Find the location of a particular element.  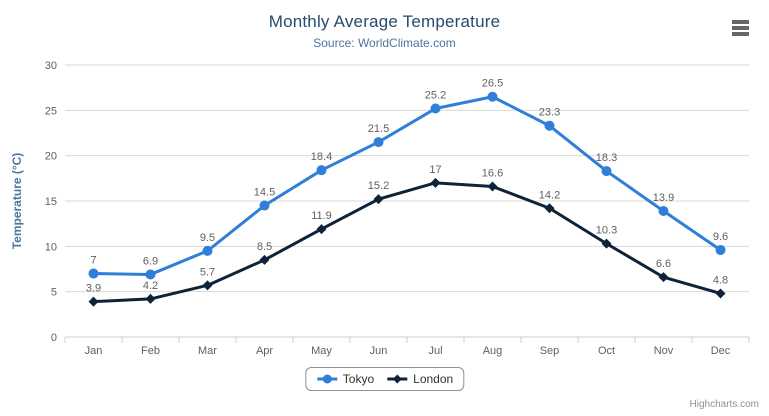

point-marker-london-aug is located at coordinates (492, 186).